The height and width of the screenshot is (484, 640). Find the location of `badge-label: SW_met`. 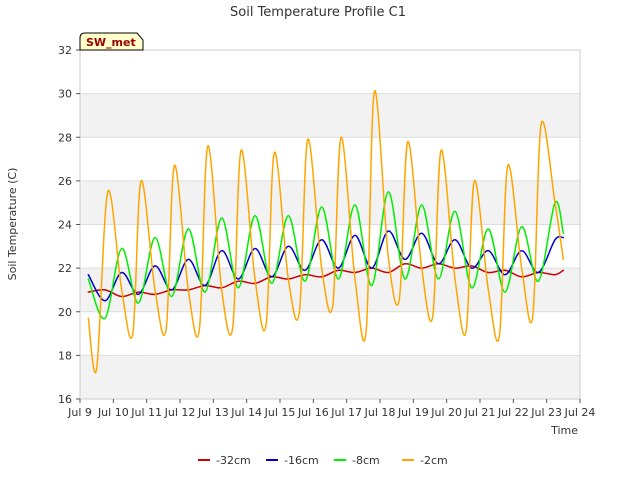

badge-label: SW_met is located at coordinates (111, 42).